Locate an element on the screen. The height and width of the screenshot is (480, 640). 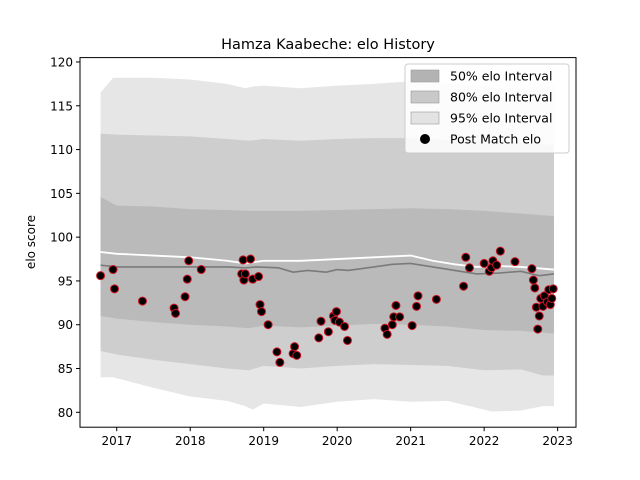
x-tick-label: 2023 is located at coordinates (557, 441).